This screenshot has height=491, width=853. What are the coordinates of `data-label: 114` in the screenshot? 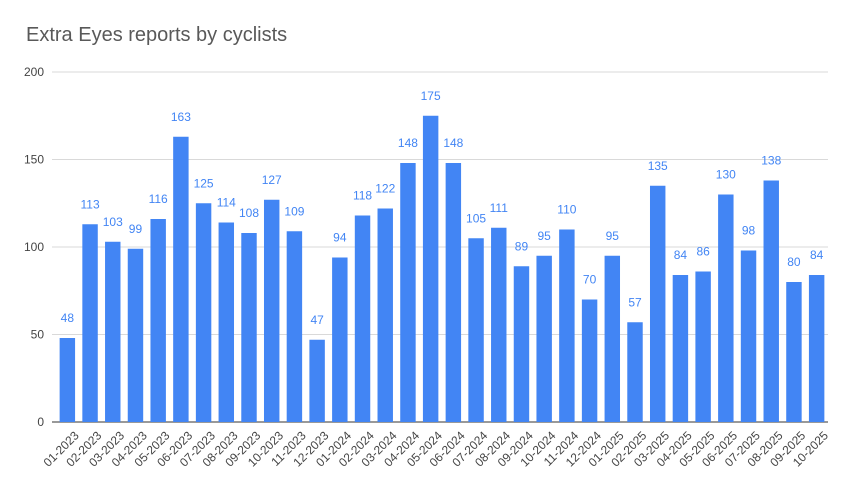 It's located at (226, 203).